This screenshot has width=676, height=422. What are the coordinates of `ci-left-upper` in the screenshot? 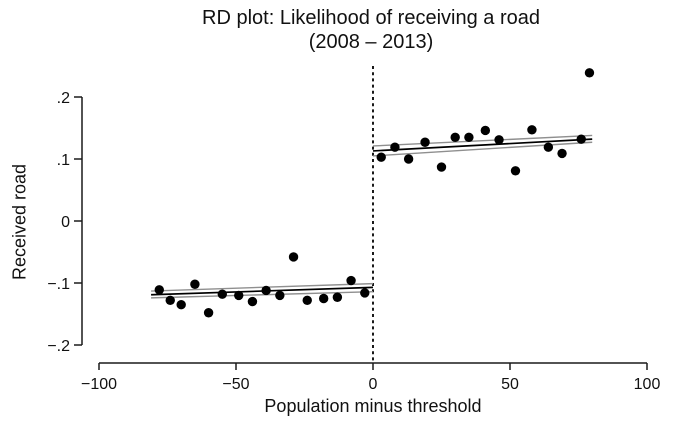 It's located at (262, 287).